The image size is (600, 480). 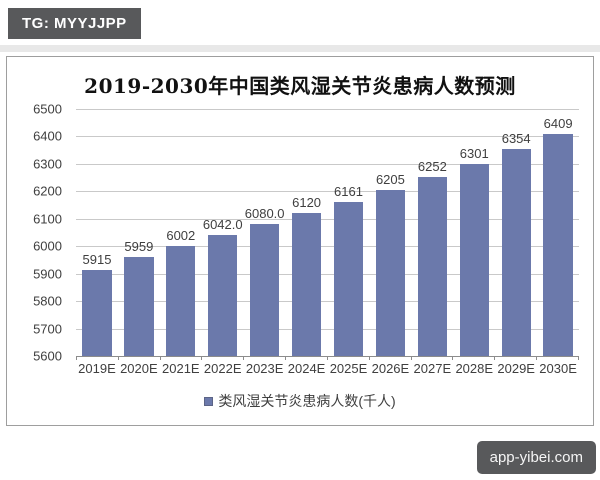 What do you see at coordinates (558, 123) in the screenshot?
I see `bar-value-label-2030E: 6409` at bounding box center [558, 123].